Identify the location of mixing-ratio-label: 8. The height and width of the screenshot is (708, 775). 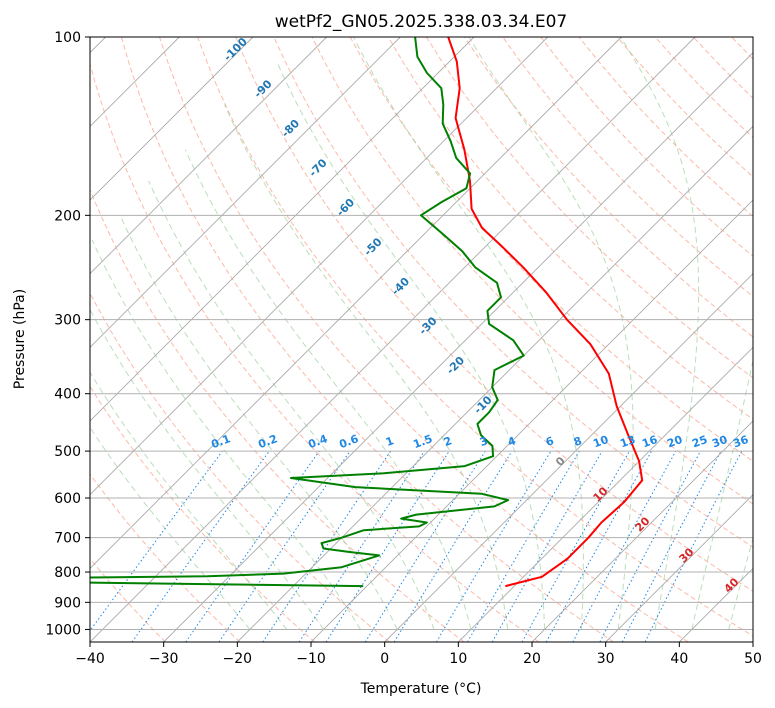
(578, 441).